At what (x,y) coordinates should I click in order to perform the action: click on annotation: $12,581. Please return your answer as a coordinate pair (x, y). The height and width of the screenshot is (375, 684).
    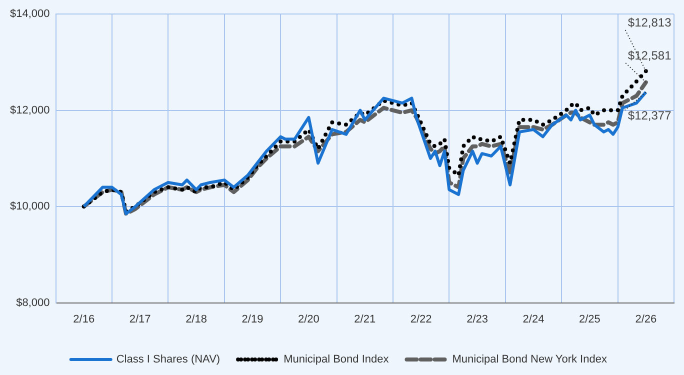
    Looking at the image, I should click on (650, 55).